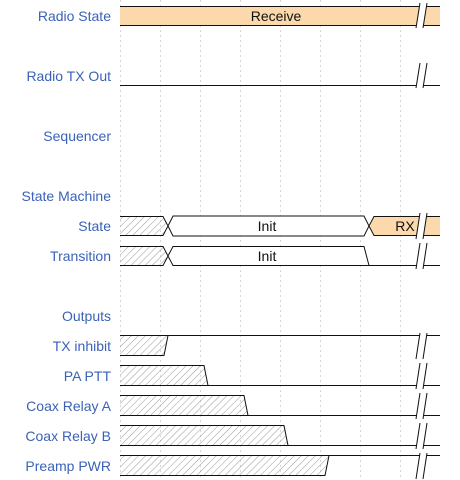 This screenshot has height=480, width=460. What do you see at coordinates (66, 196) in the screenshot?
I see `label-state-machine: State Machine` at bounding box center [66, 196].